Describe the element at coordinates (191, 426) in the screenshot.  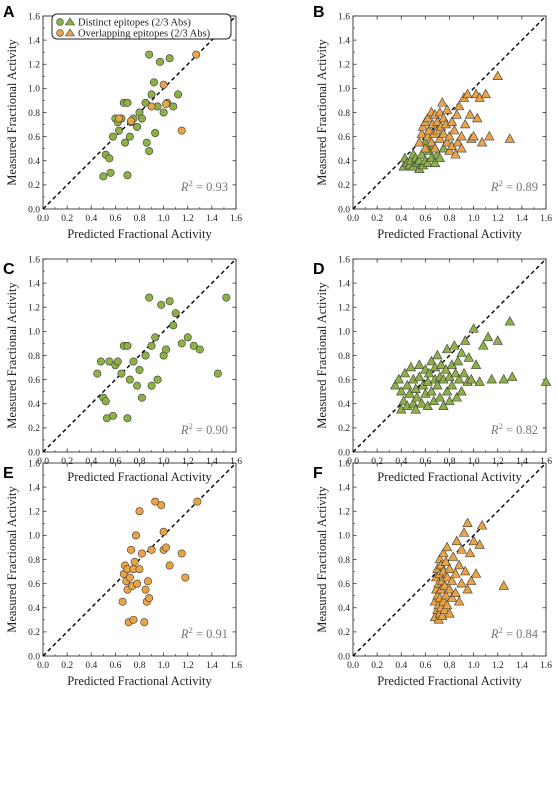
I see `r-exponent: 2` at that location.